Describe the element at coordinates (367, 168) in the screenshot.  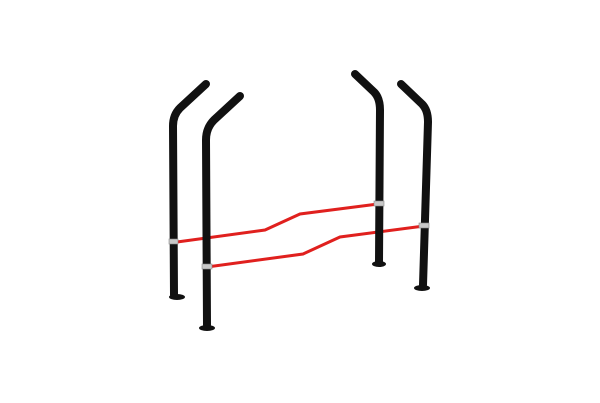
I see `post-back-right` at that location.